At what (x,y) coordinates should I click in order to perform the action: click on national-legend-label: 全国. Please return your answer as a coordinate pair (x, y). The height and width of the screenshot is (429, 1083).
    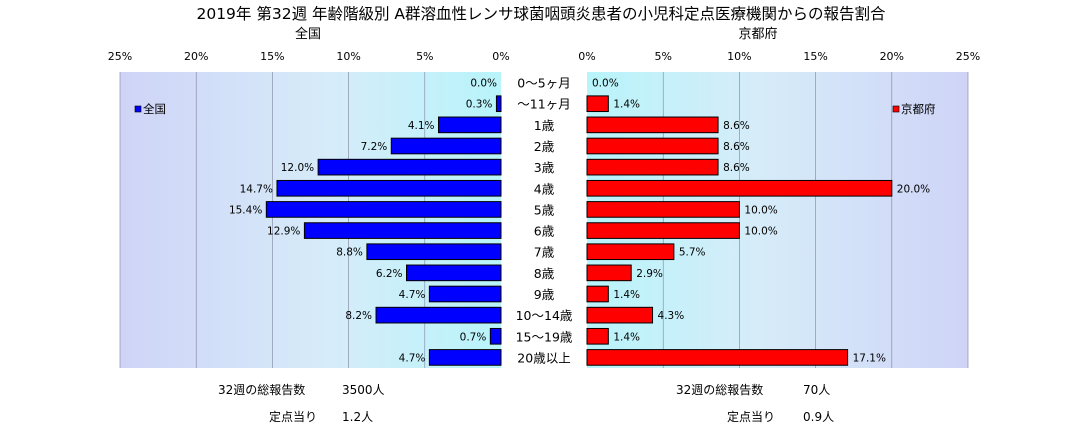
    Looking at the image, I should click on (154, 109).